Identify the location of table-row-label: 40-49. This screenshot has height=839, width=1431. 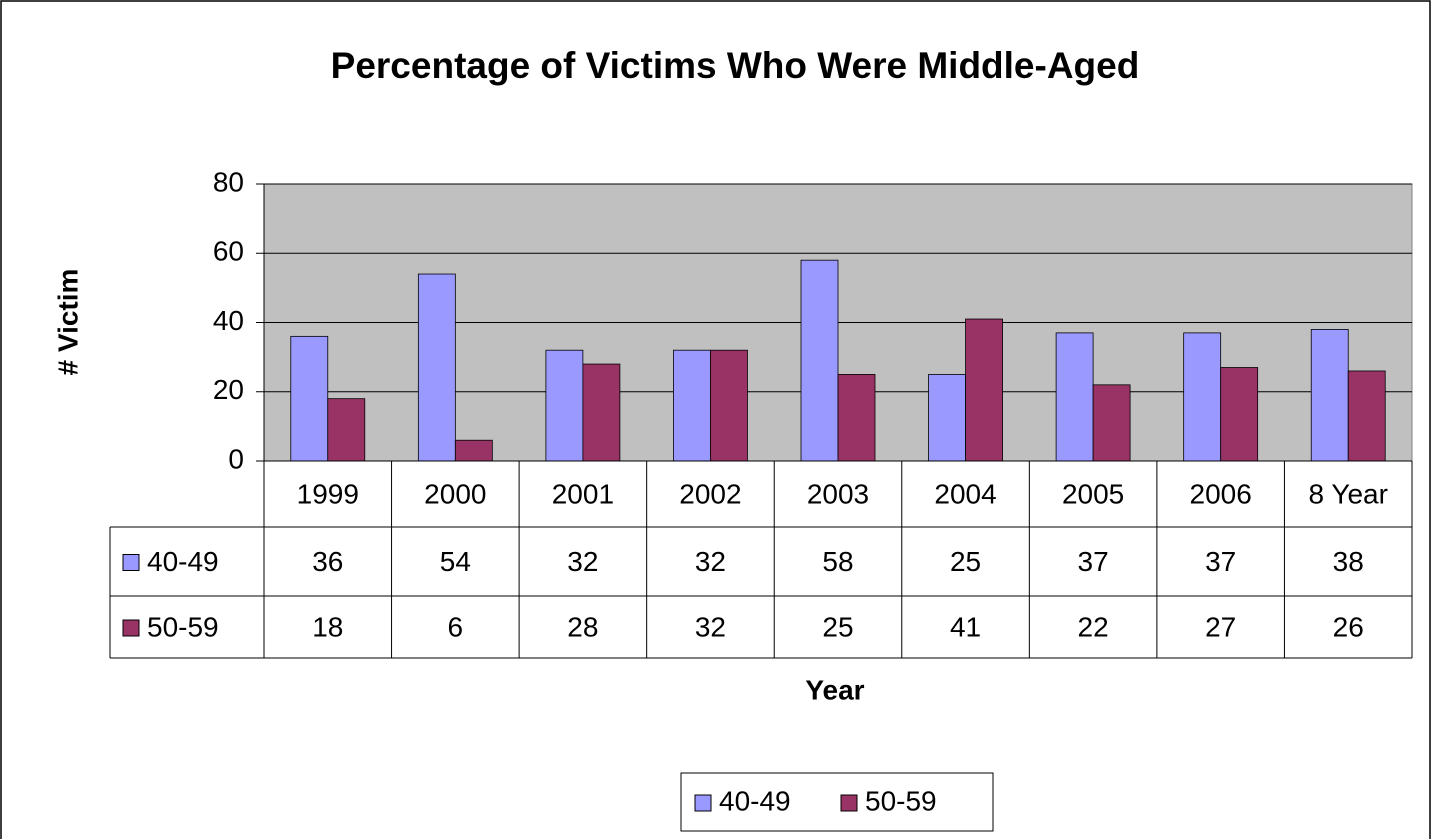
(183, 561).